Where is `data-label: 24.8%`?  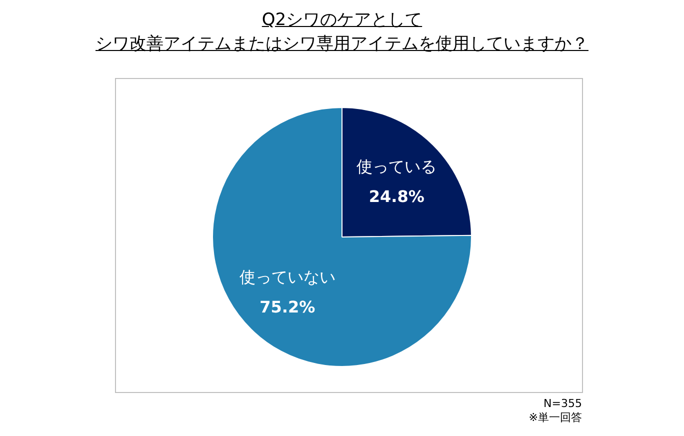
data-label: 24.8% is located at coordinates (396, 196).